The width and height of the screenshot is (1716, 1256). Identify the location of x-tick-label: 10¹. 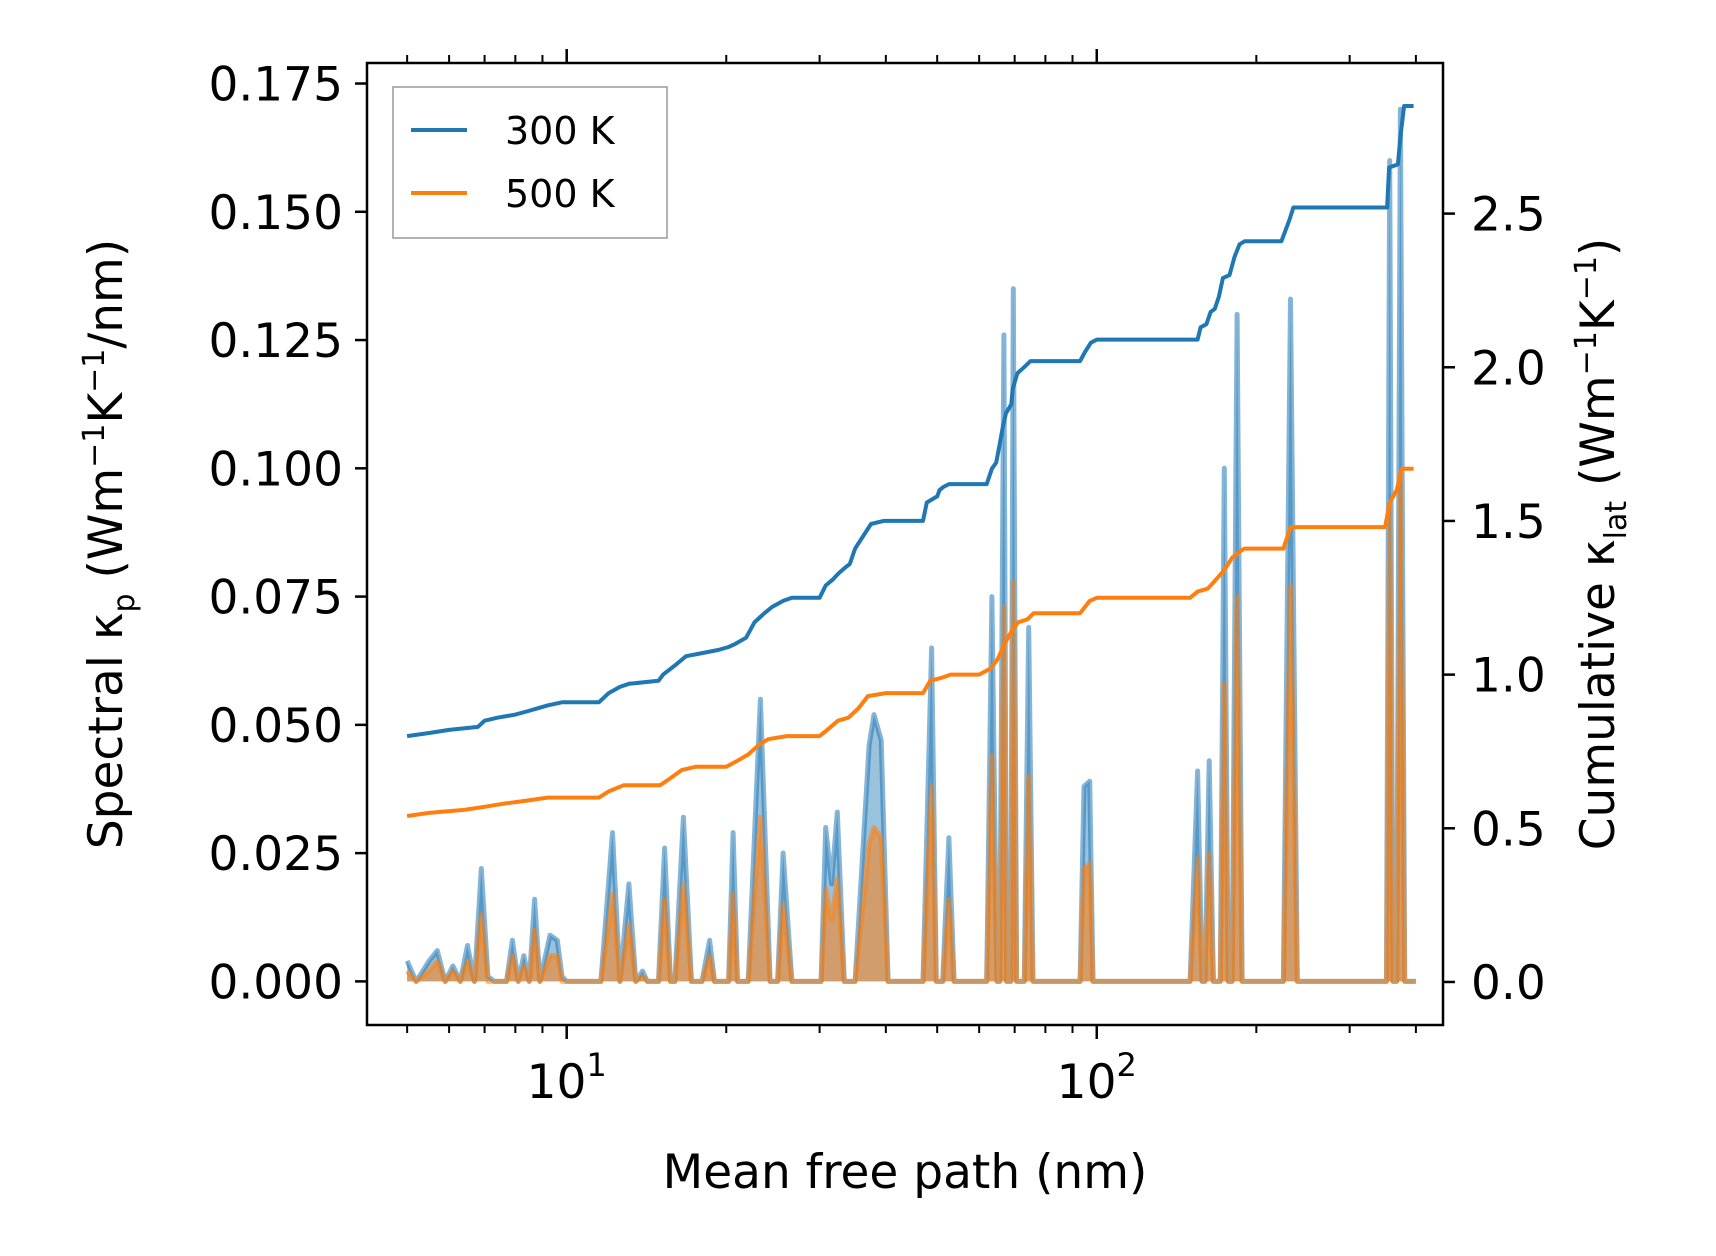
(567, 1078).